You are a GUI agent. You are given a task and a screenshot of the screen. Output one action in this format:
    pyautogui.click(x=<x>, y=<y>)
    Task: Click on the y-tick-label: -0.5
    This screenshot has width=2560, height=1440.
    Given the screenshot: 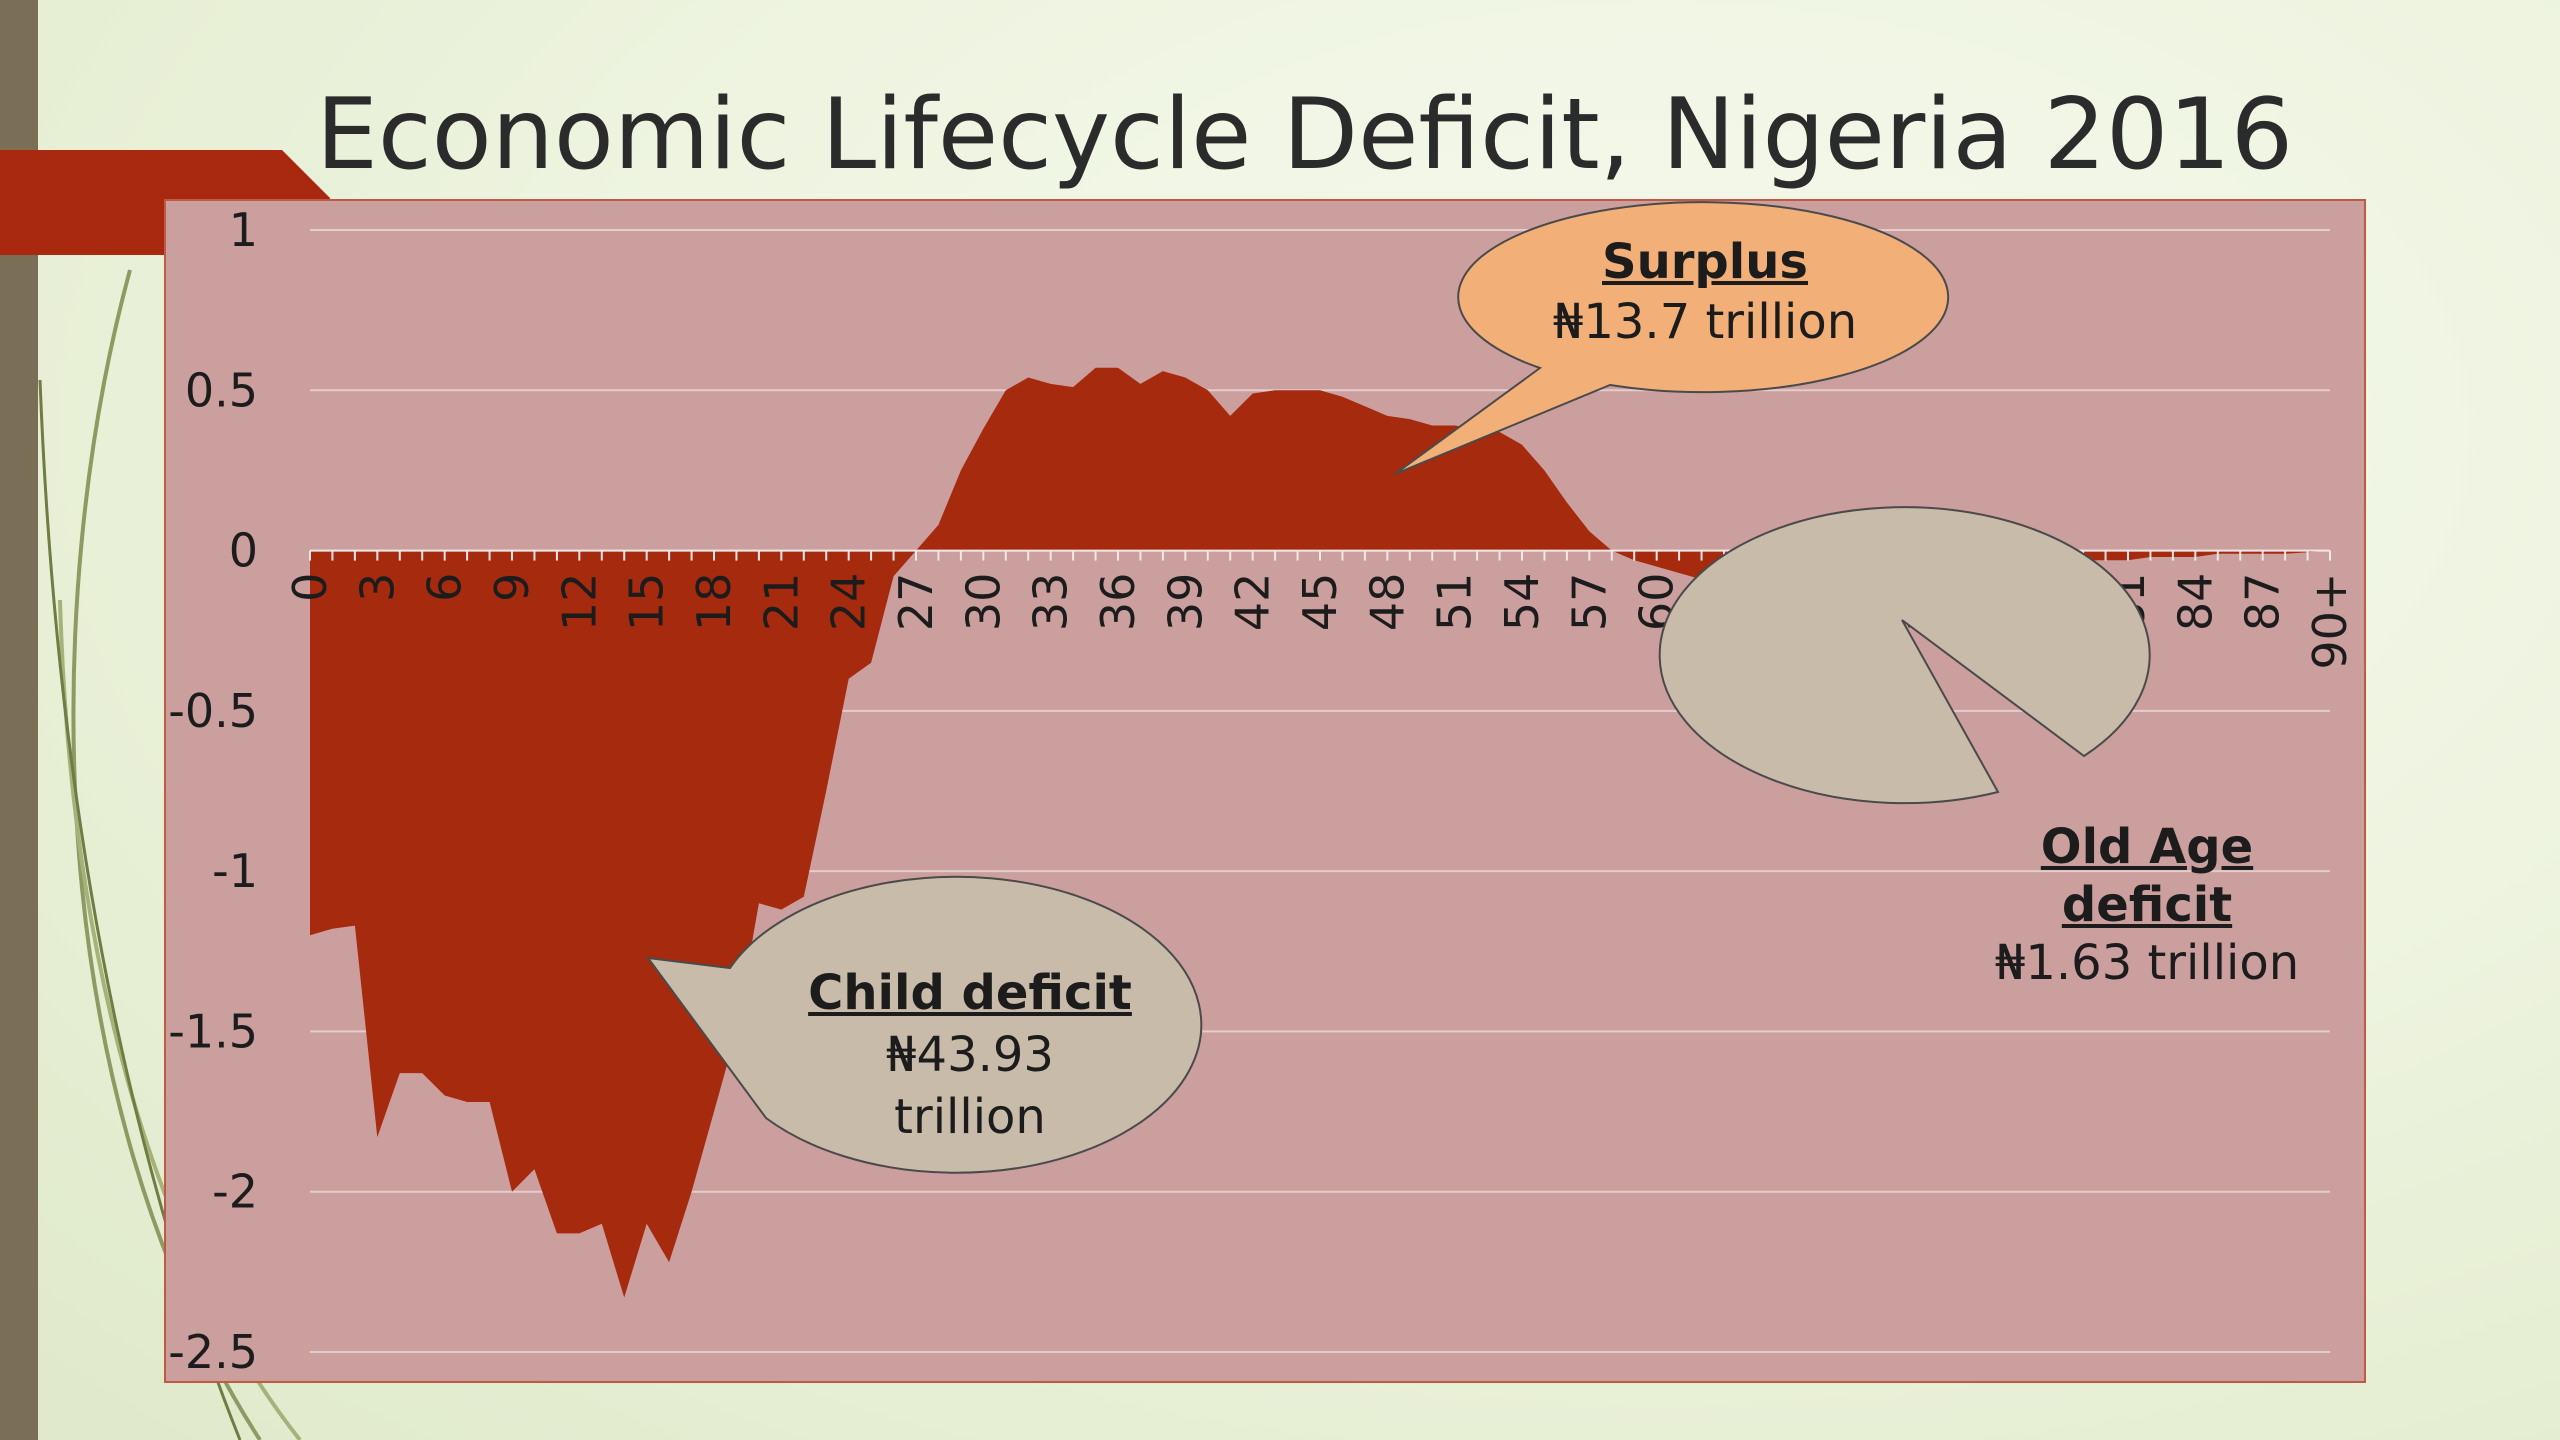 What is the action you would take?
    pyautogui.click(x=213, y=711)
    